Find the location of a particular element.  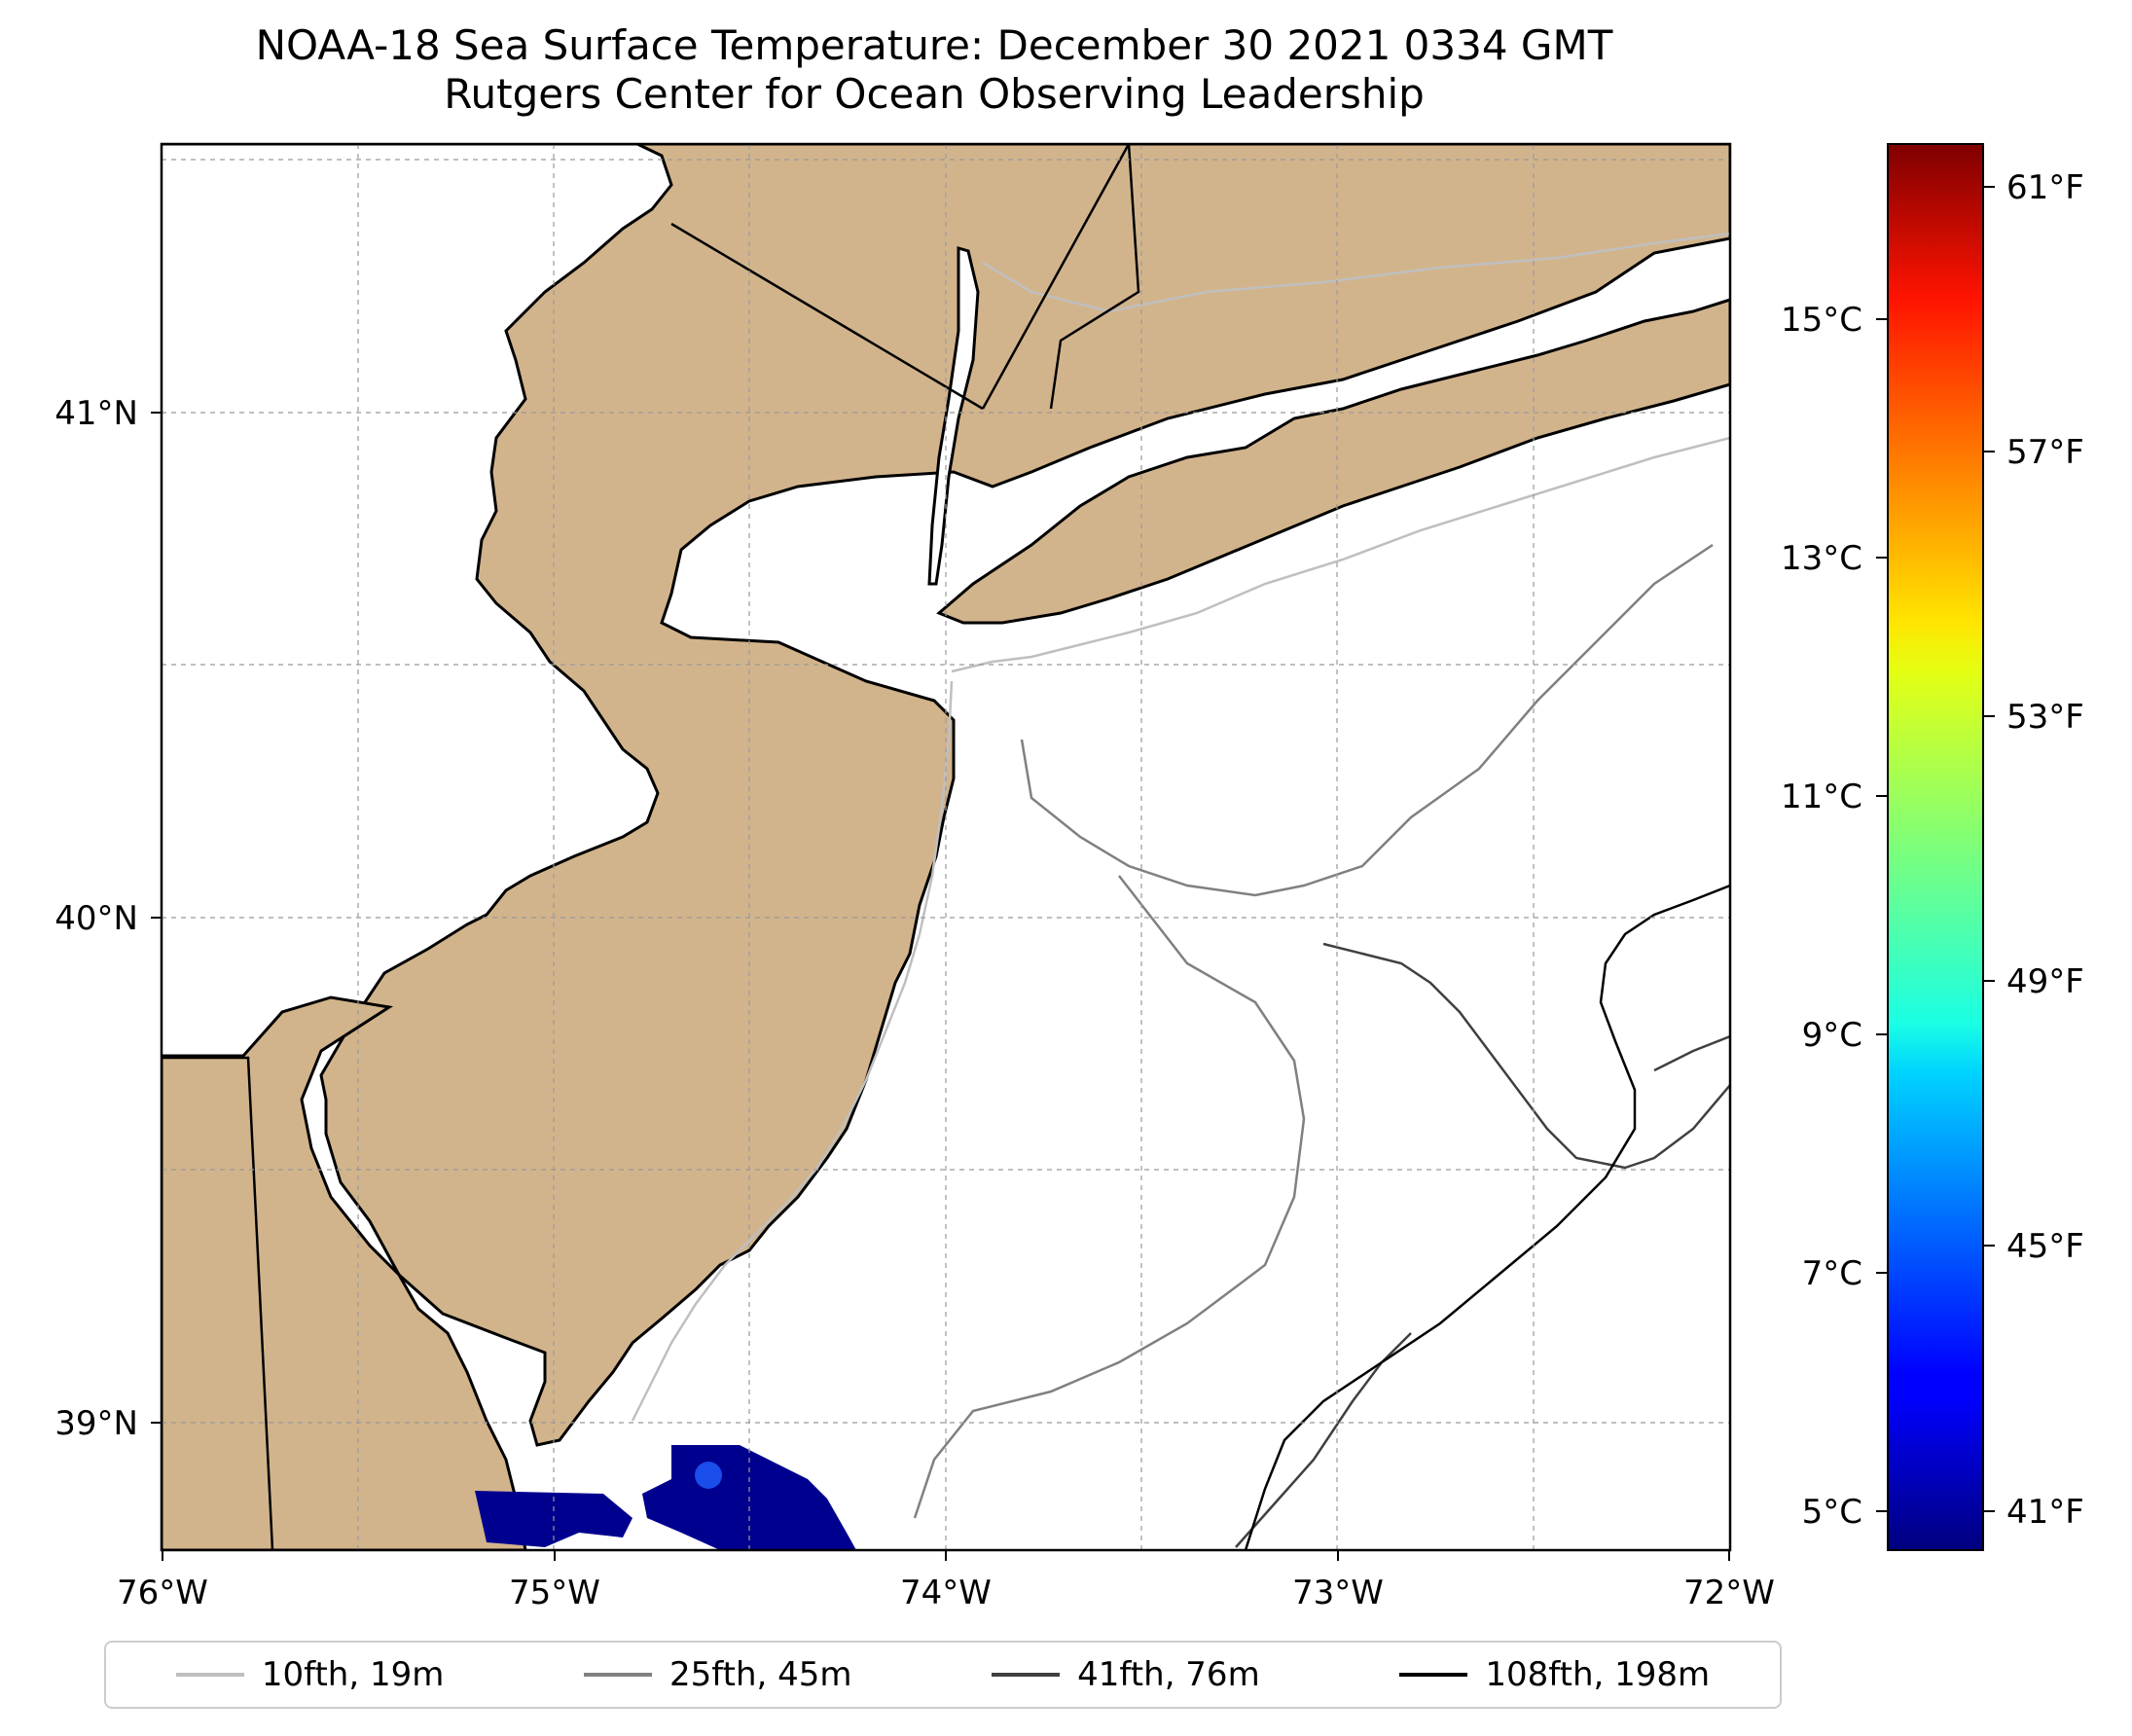

legend-label: 41fth, 76m is located at coordinates (1169, 1675).